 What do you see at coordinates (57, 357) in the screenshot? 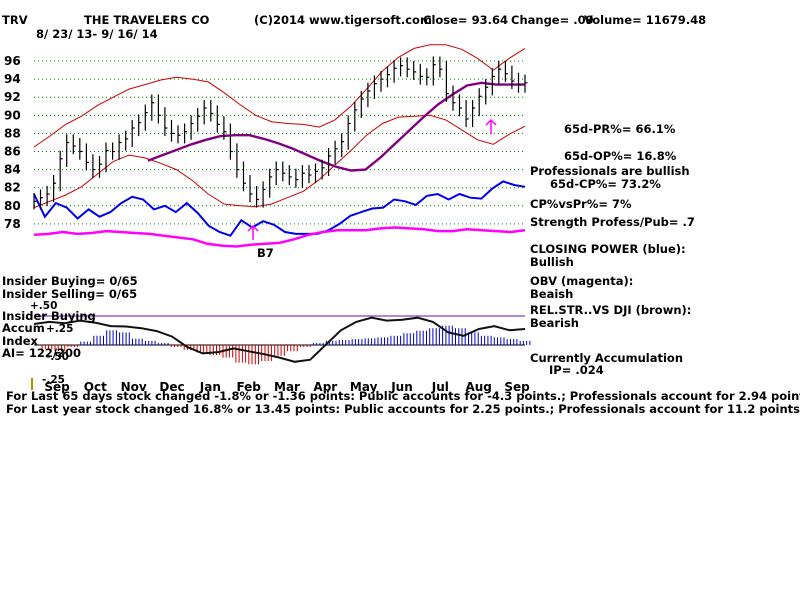
I see `accum-scale-minus50: -.50` at bounding box center [57, 357].